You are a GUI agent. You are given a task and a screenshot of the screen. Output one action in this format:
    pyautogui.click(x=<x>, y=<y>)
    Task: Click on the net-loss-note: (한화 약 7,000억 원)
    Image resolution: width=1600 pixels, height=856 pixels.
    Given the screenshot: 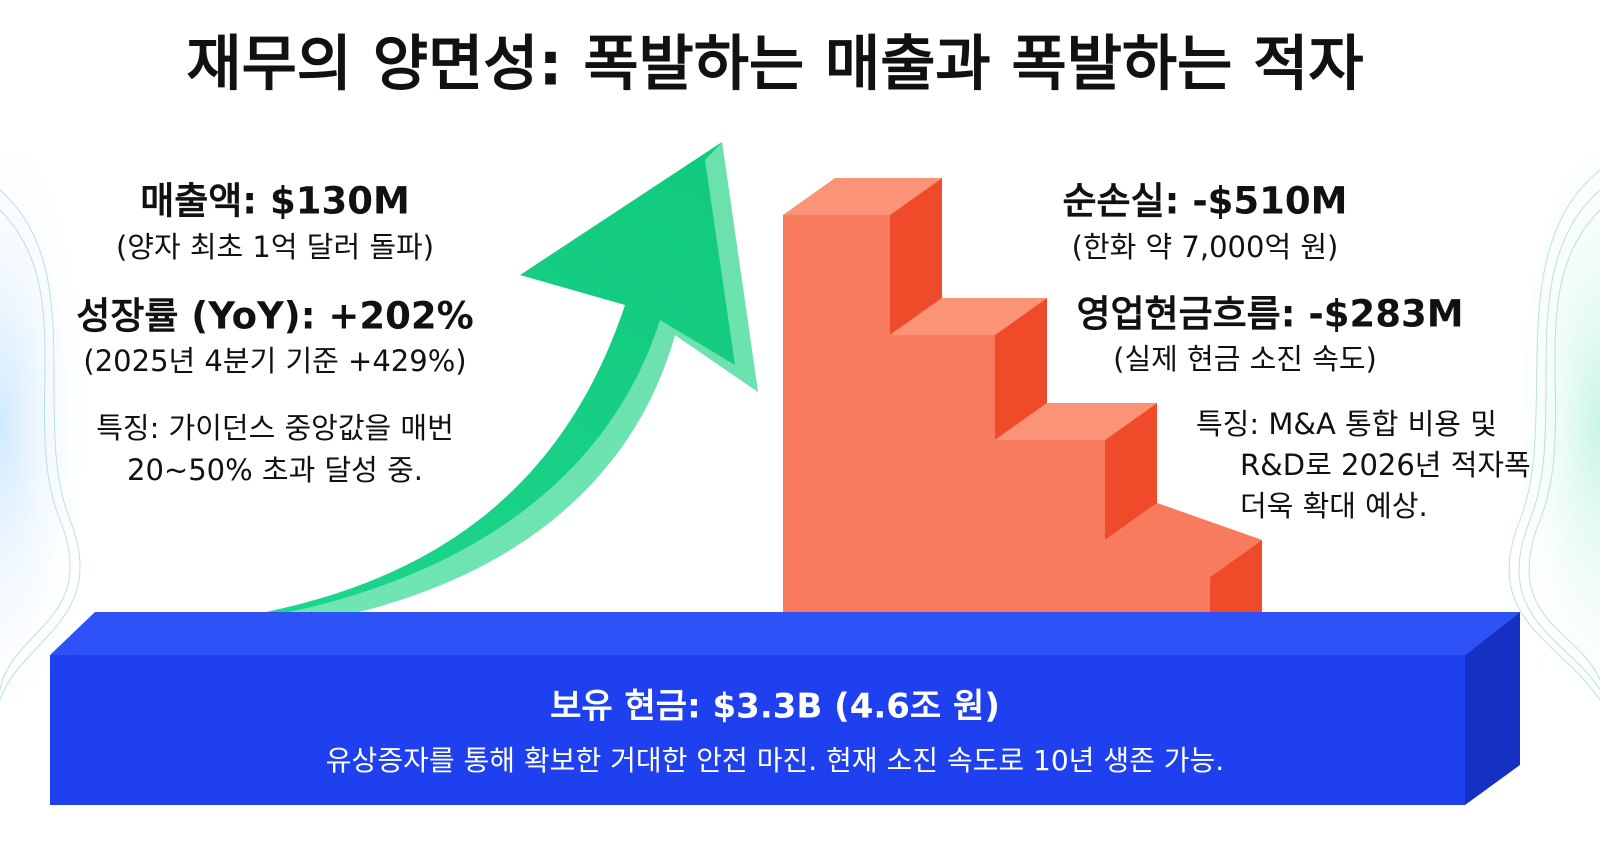 What is the action you would take?
    pyautogui.click(x=1205, y=247)
    